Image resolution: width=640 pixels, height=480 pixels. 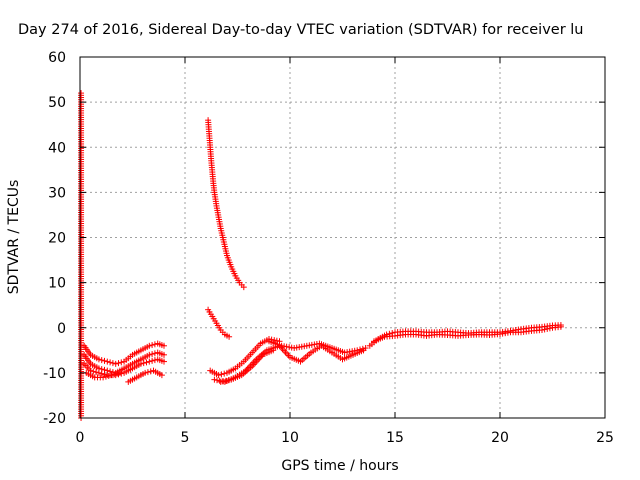 What do you see at coordinates (57, 284) in the screenshot?
I see `y-tick-label: 10` at bounding box center [57, 284].